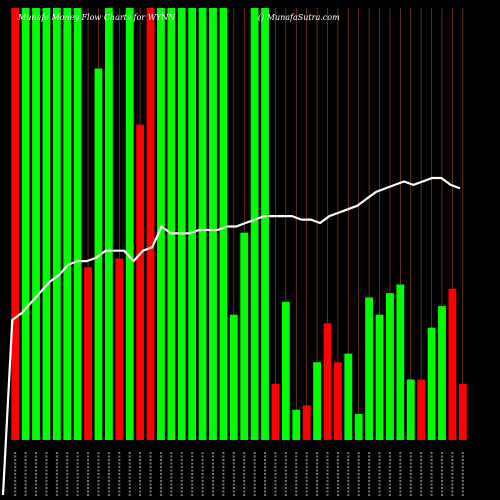 This screenshot has width=500, height=500. Describe the element at coordinates (239, 474) in the screenshot. I see `x-axis-labels` at that location.